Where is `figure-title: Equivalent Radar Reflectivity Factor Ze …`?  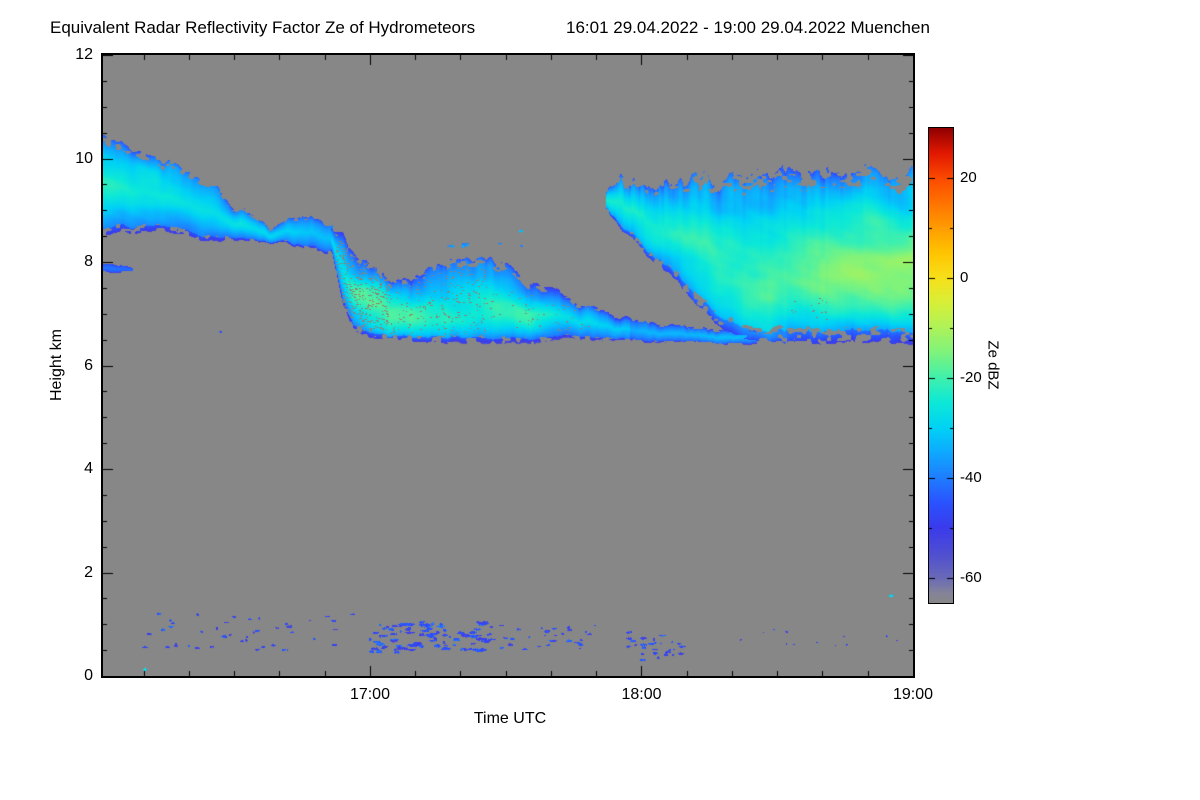 figure-title: Equivalent Radar Reflectivity Factor Ze … is located at coordinates (263, 27).